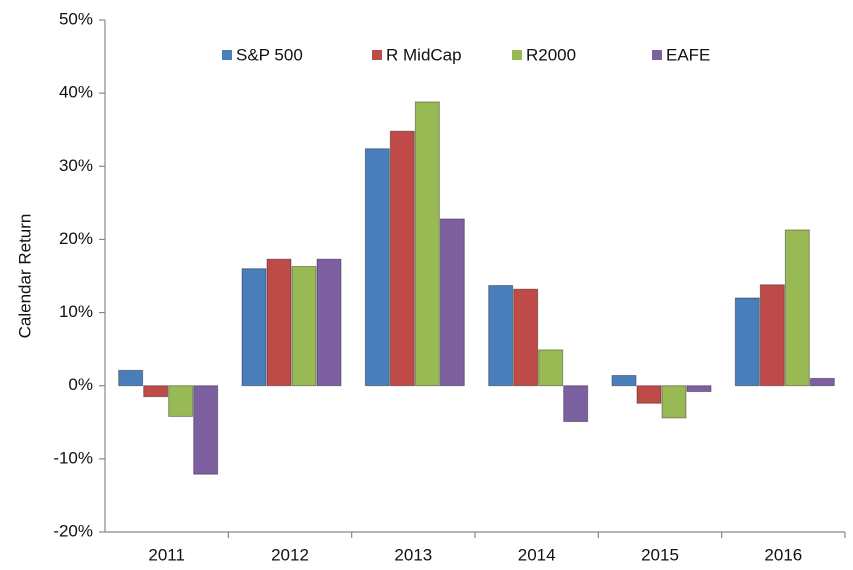 This screenshot has width=853, height=570. I want to click on y-tick-label: 40%, so click(76, 92).